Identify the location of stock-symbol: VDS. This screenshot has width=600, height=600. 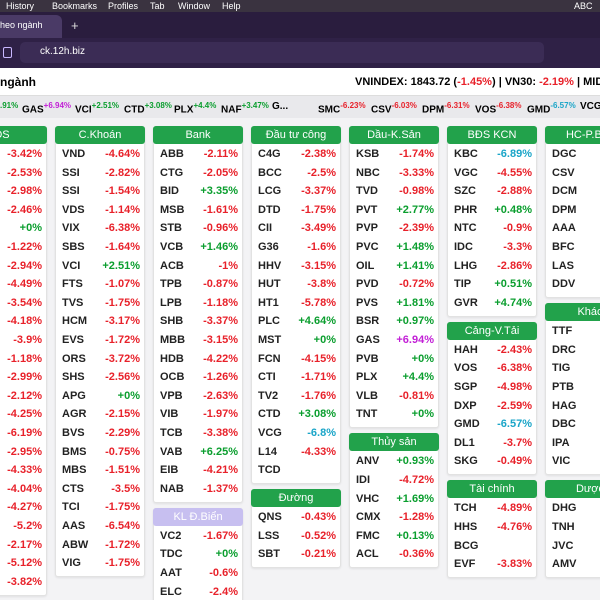
(73, 209).